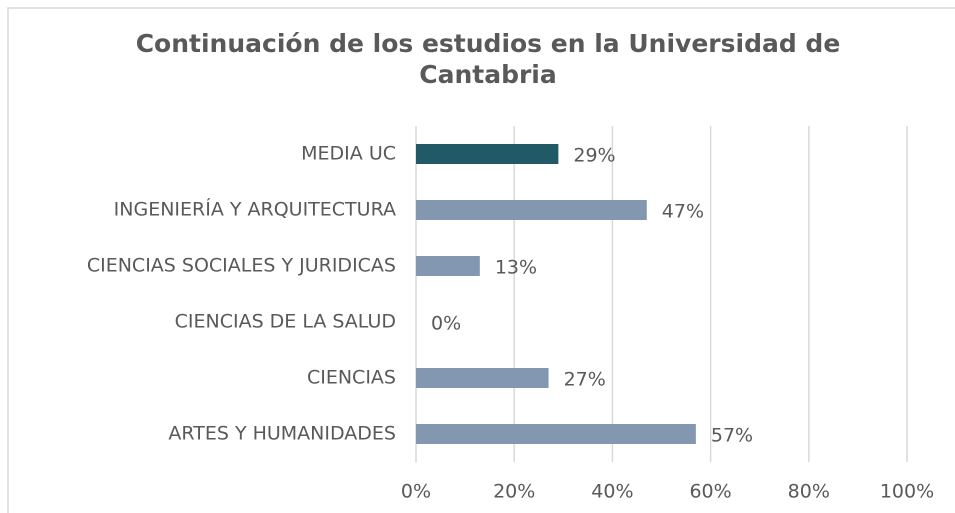 The image size is (955, 513). Describe the element at coordinates (241, 266) in the screenshot. I see `y-tick-label: CIENCIAS SOCIALES Y JURIDICAS` at that location.